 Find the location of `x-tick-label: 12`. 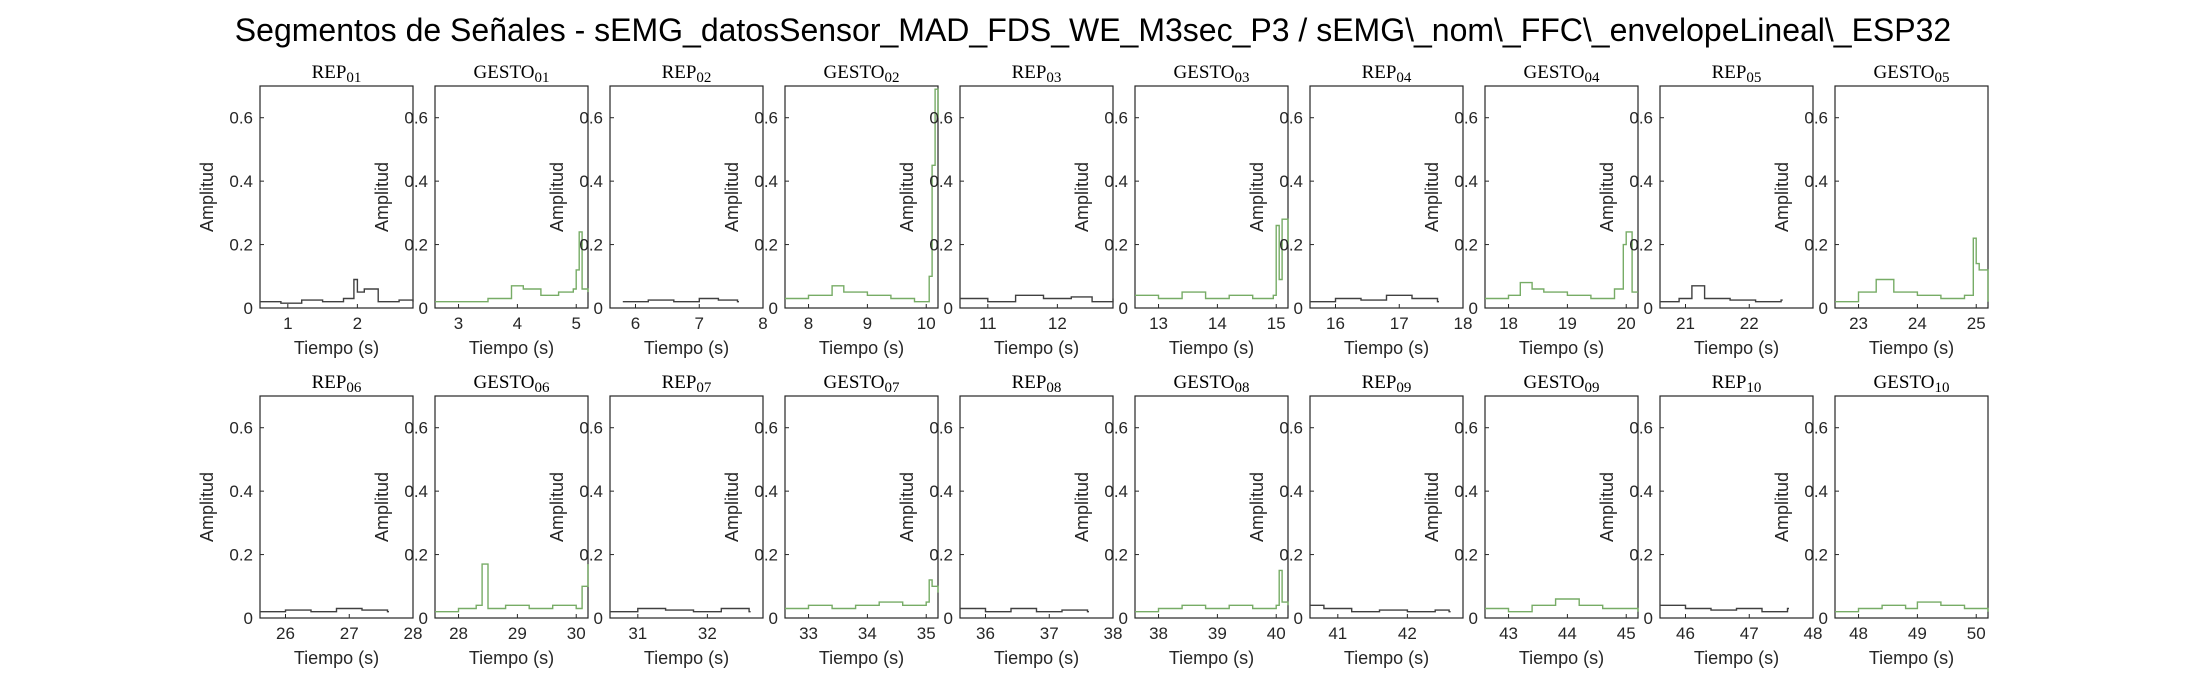

x-tick-label: 12 is located at coordinates (1057, 323).